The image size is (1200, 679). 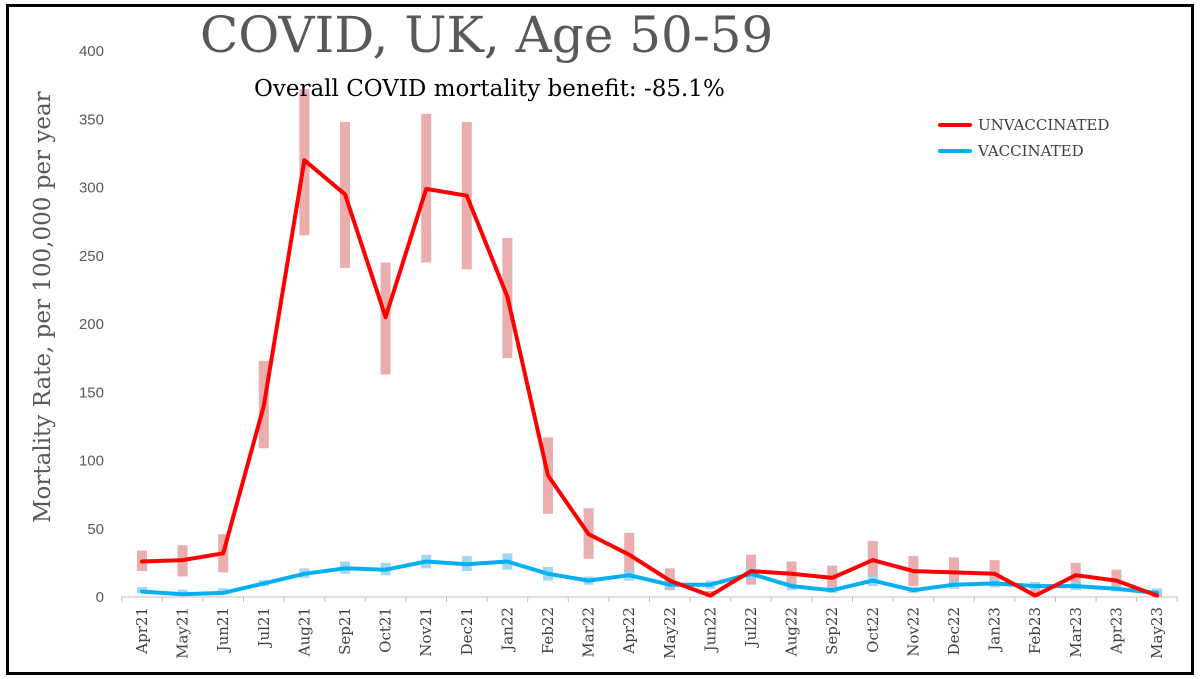 I want to click on legend-label-vaccinated: VACCINATED, so click(x=1031, y=151).